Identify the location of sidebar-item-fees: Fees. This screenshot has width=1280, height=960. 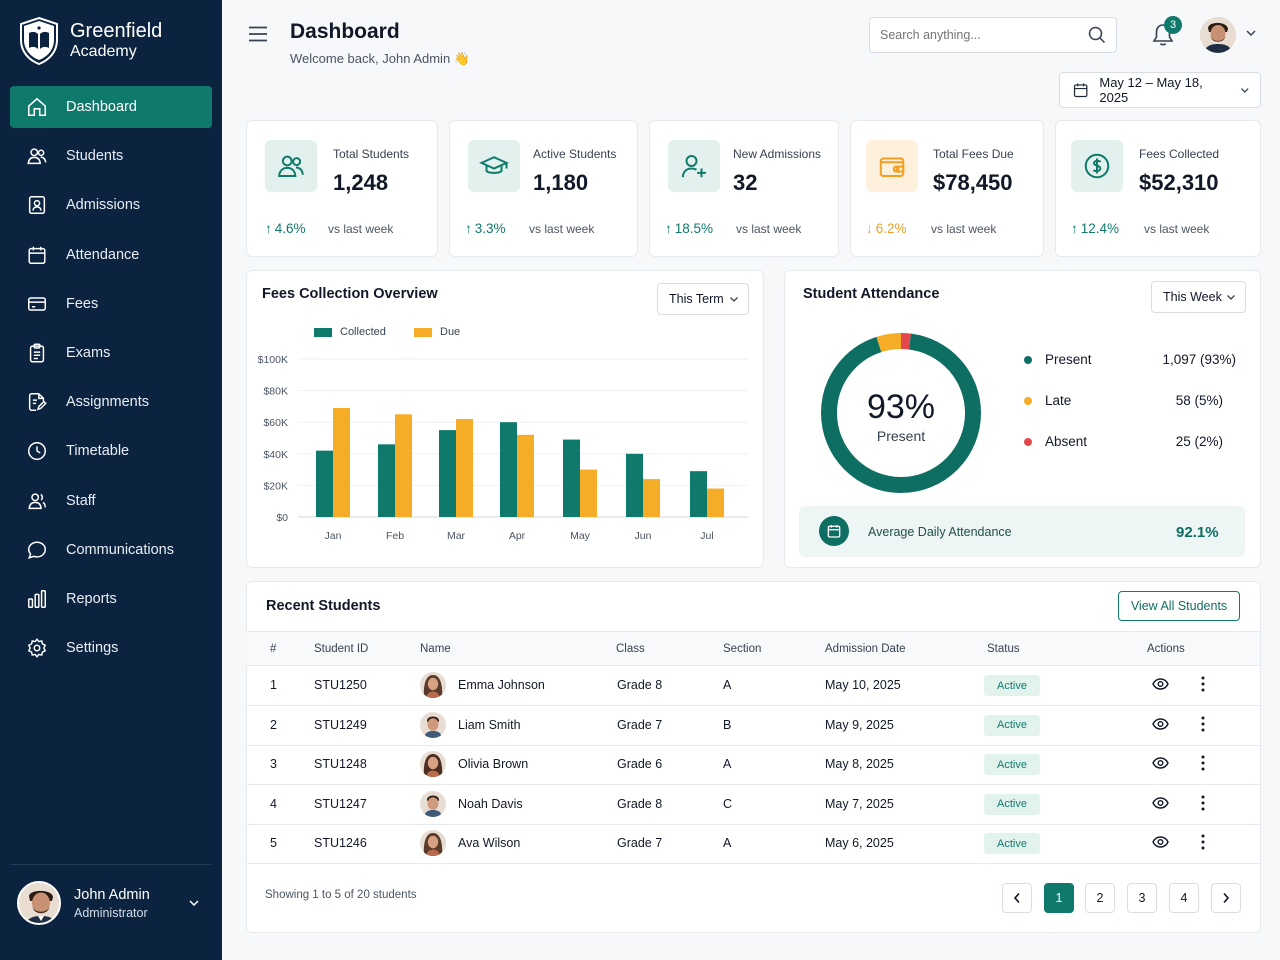
(111, 304).